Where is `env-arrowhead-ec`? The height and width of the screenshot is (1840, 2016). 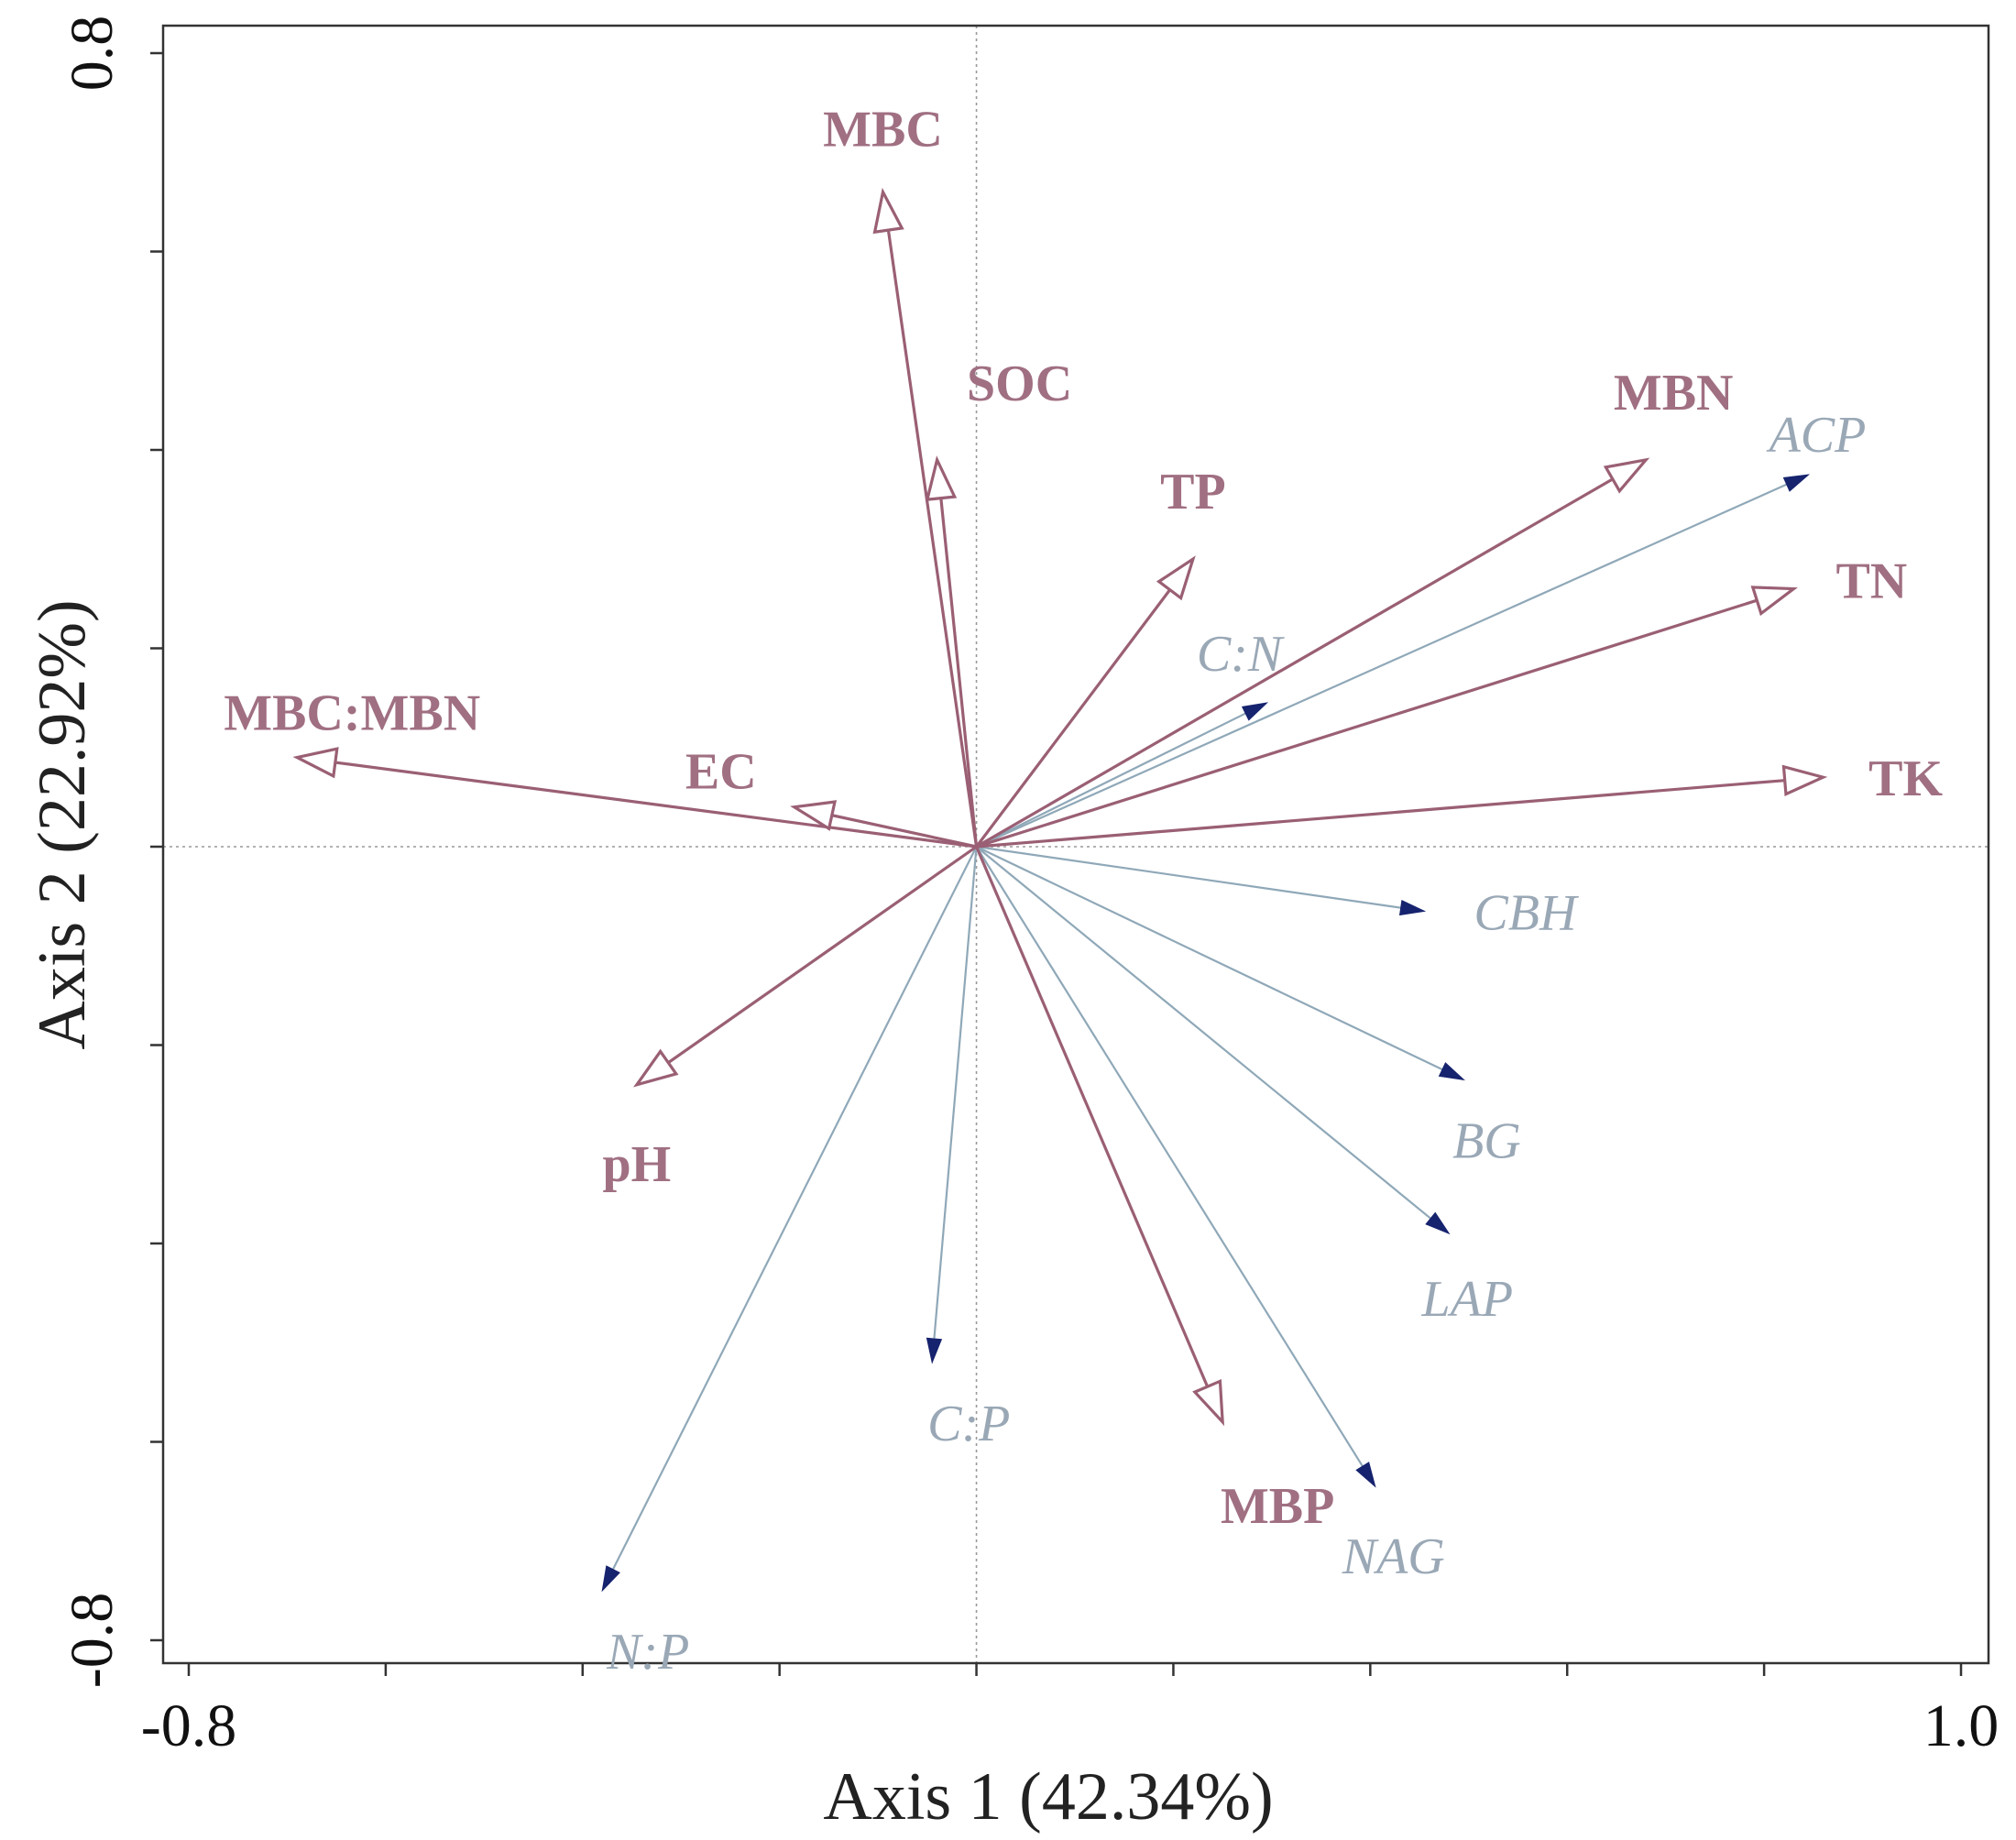 env-arrowhead-ec is located at coordinates (814, 815).